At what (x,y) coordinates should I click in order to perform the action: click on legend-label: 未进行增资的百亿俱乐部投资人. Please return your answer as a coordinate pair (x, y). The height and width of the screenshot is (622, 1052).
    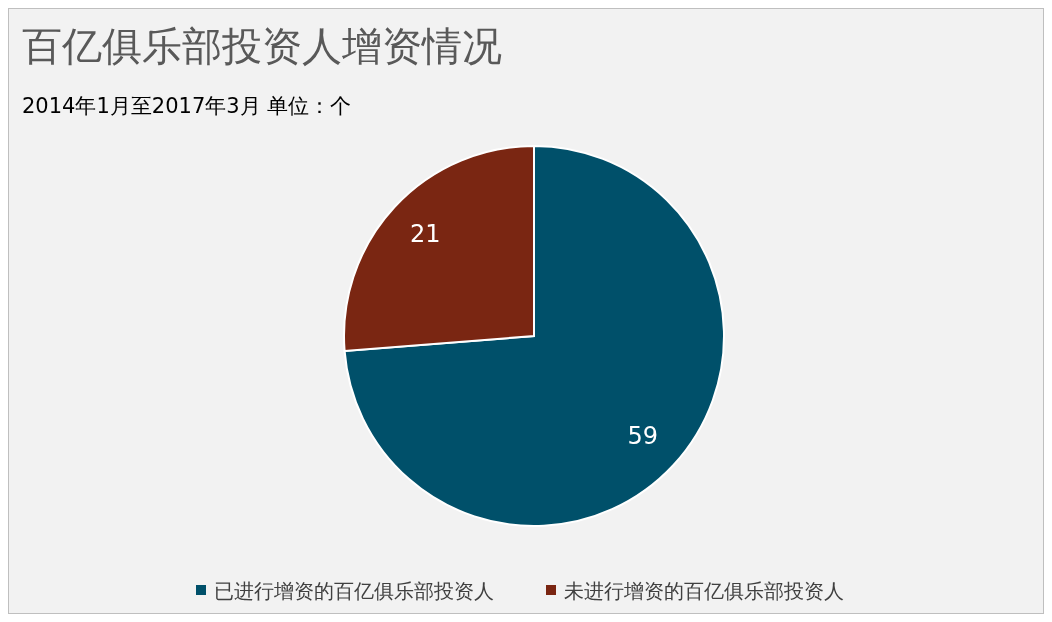
    Looking at the image, I should click on (704, 591).